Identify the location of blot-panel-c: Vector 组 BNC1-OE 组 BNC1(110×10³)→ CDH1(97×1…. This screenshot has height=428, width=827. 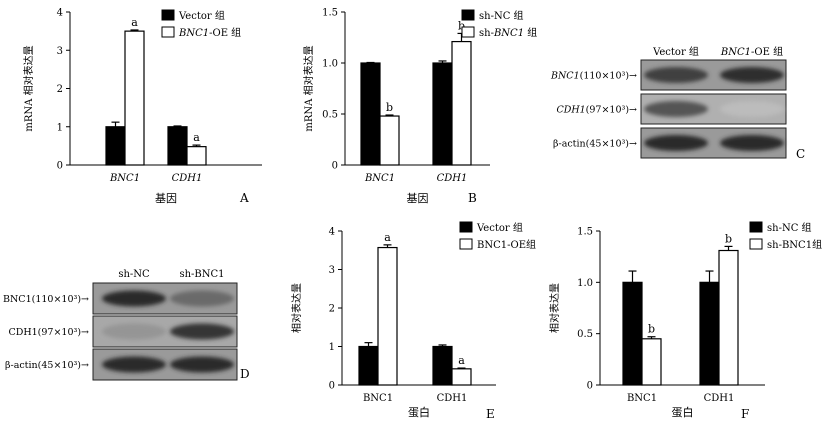
(677, 103).